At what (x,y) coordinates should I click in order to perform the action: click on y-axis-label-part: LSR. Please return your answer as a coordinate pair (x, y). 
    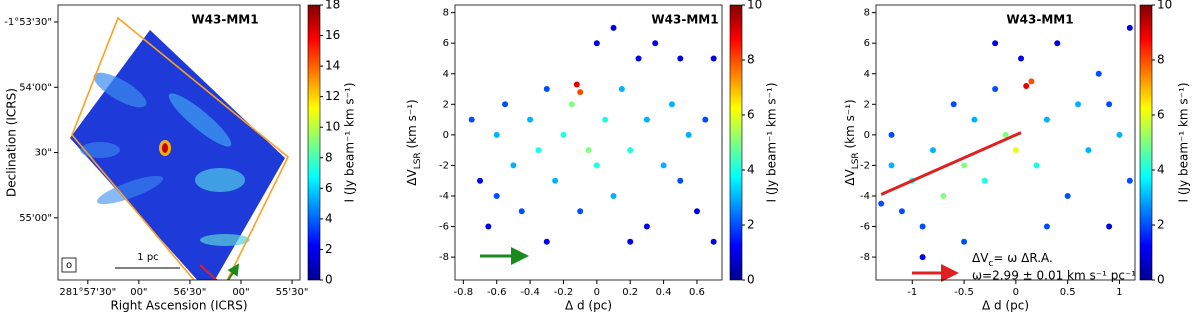
    Looking at the image, I should click on (856, 160).